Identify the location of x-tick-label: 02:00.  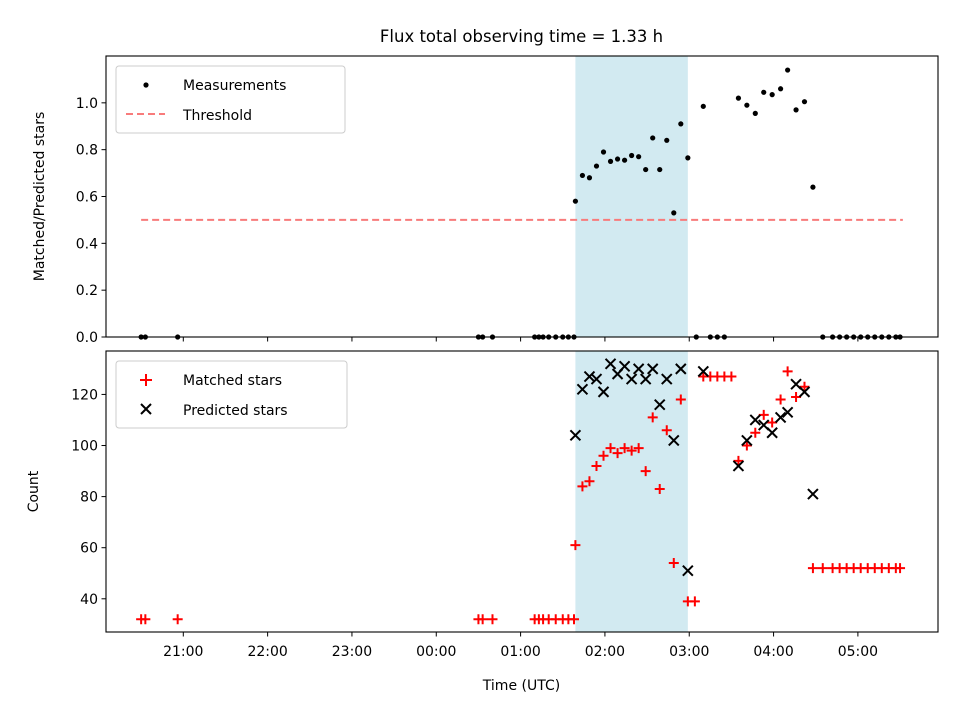
(605, 652).